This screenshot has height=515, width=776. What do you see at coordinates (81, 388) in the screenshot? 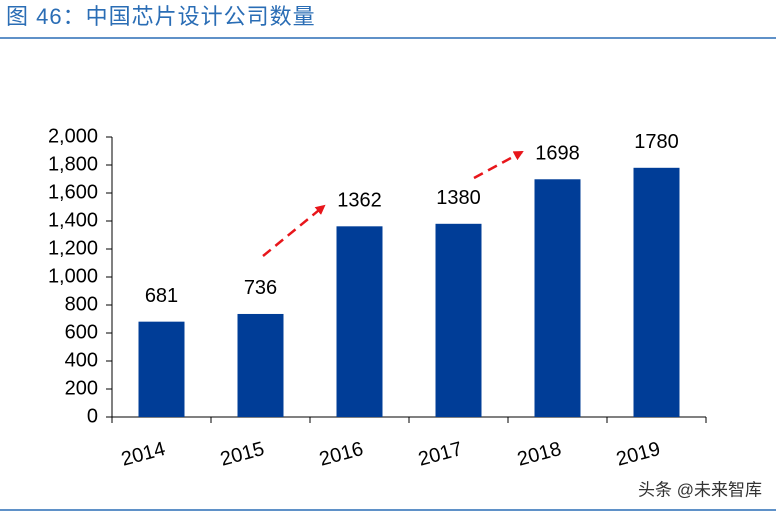
I see `y-tick-label: 200` at bounding box center [81, 388].